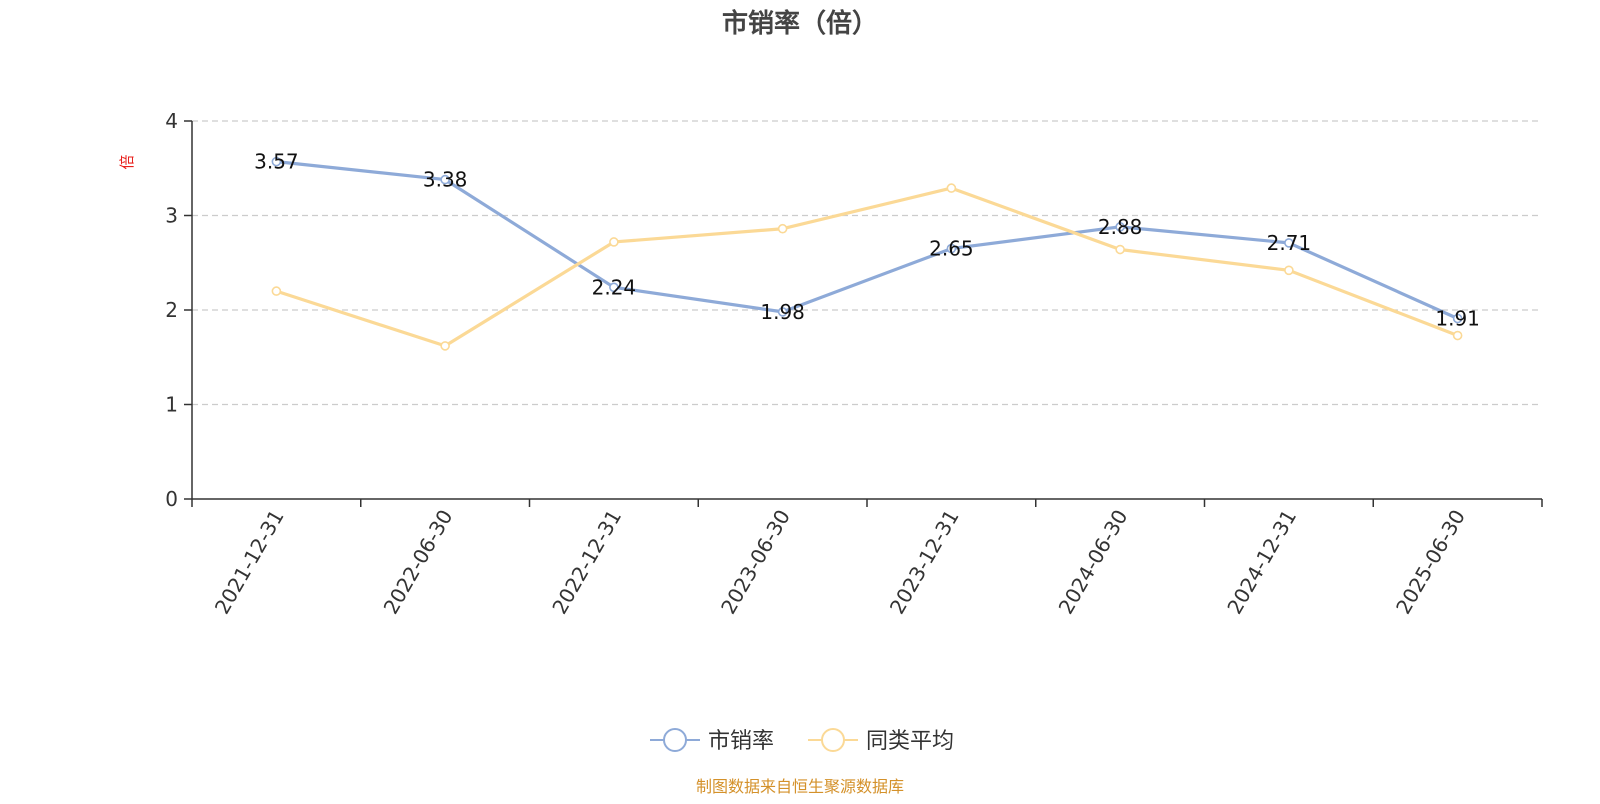  Describe the element at coordinates (800, 23) in the screenshot. I see `chart-title: 市销率（倍）` at that location.